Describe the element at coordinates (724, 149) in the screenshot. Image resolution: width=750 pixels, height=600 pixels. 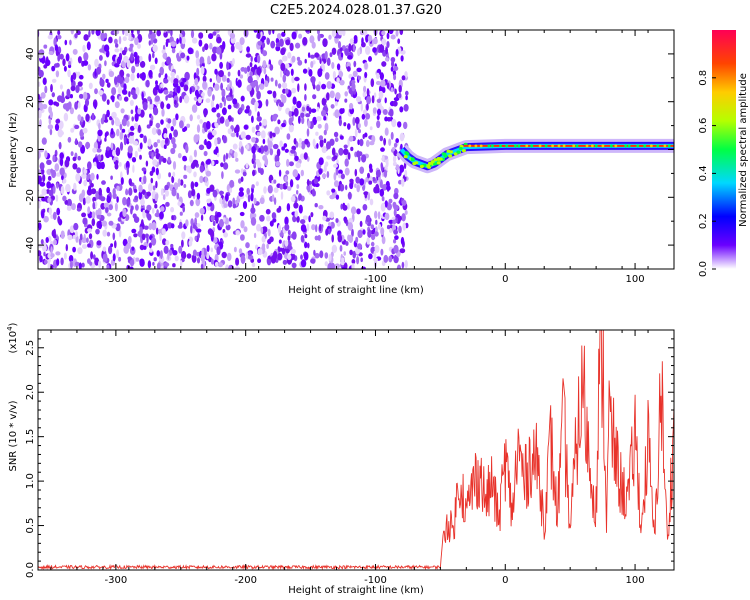
I see `colorbar-gradient` at that location.